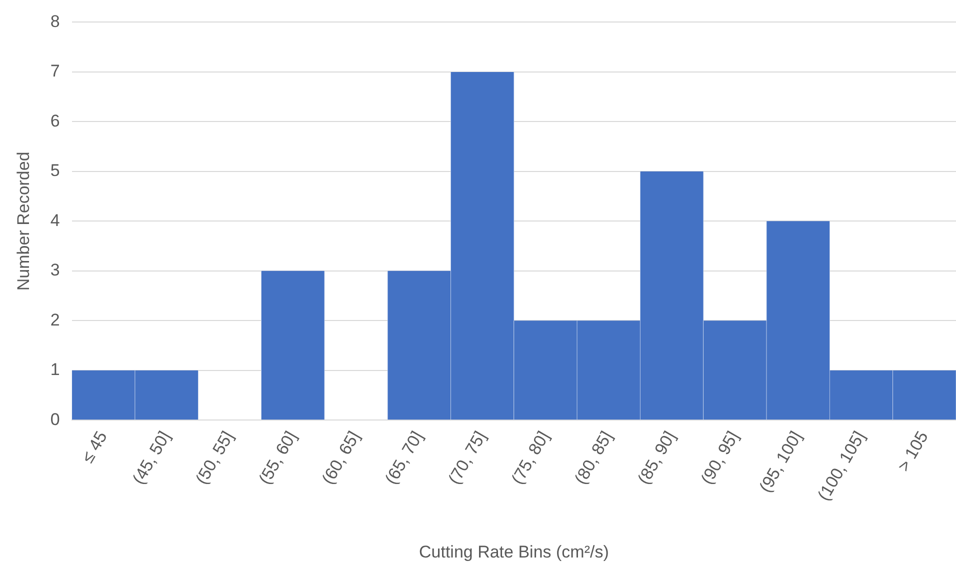  I want to click on x-tick-label: (85, 90], so click(657, 458).